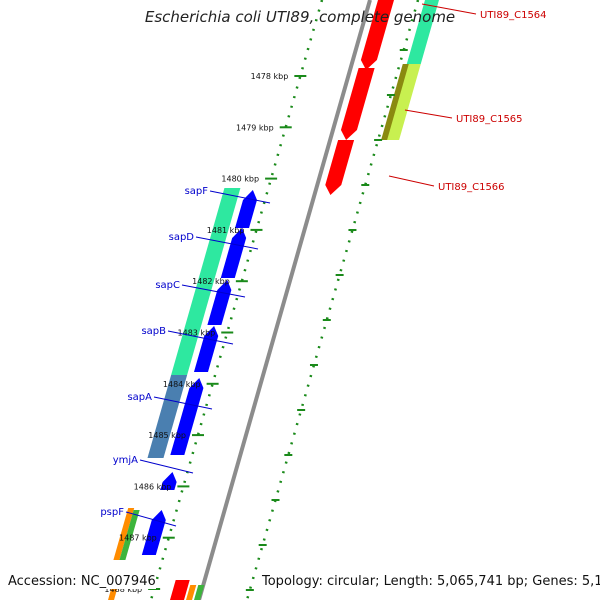 The height and width of the screenshot is (600, 600). What do you see at coordinates (125, 460) in the screenshot?
I see `gene-label-ymjA: ymjA` at bounding box center [125, 460].